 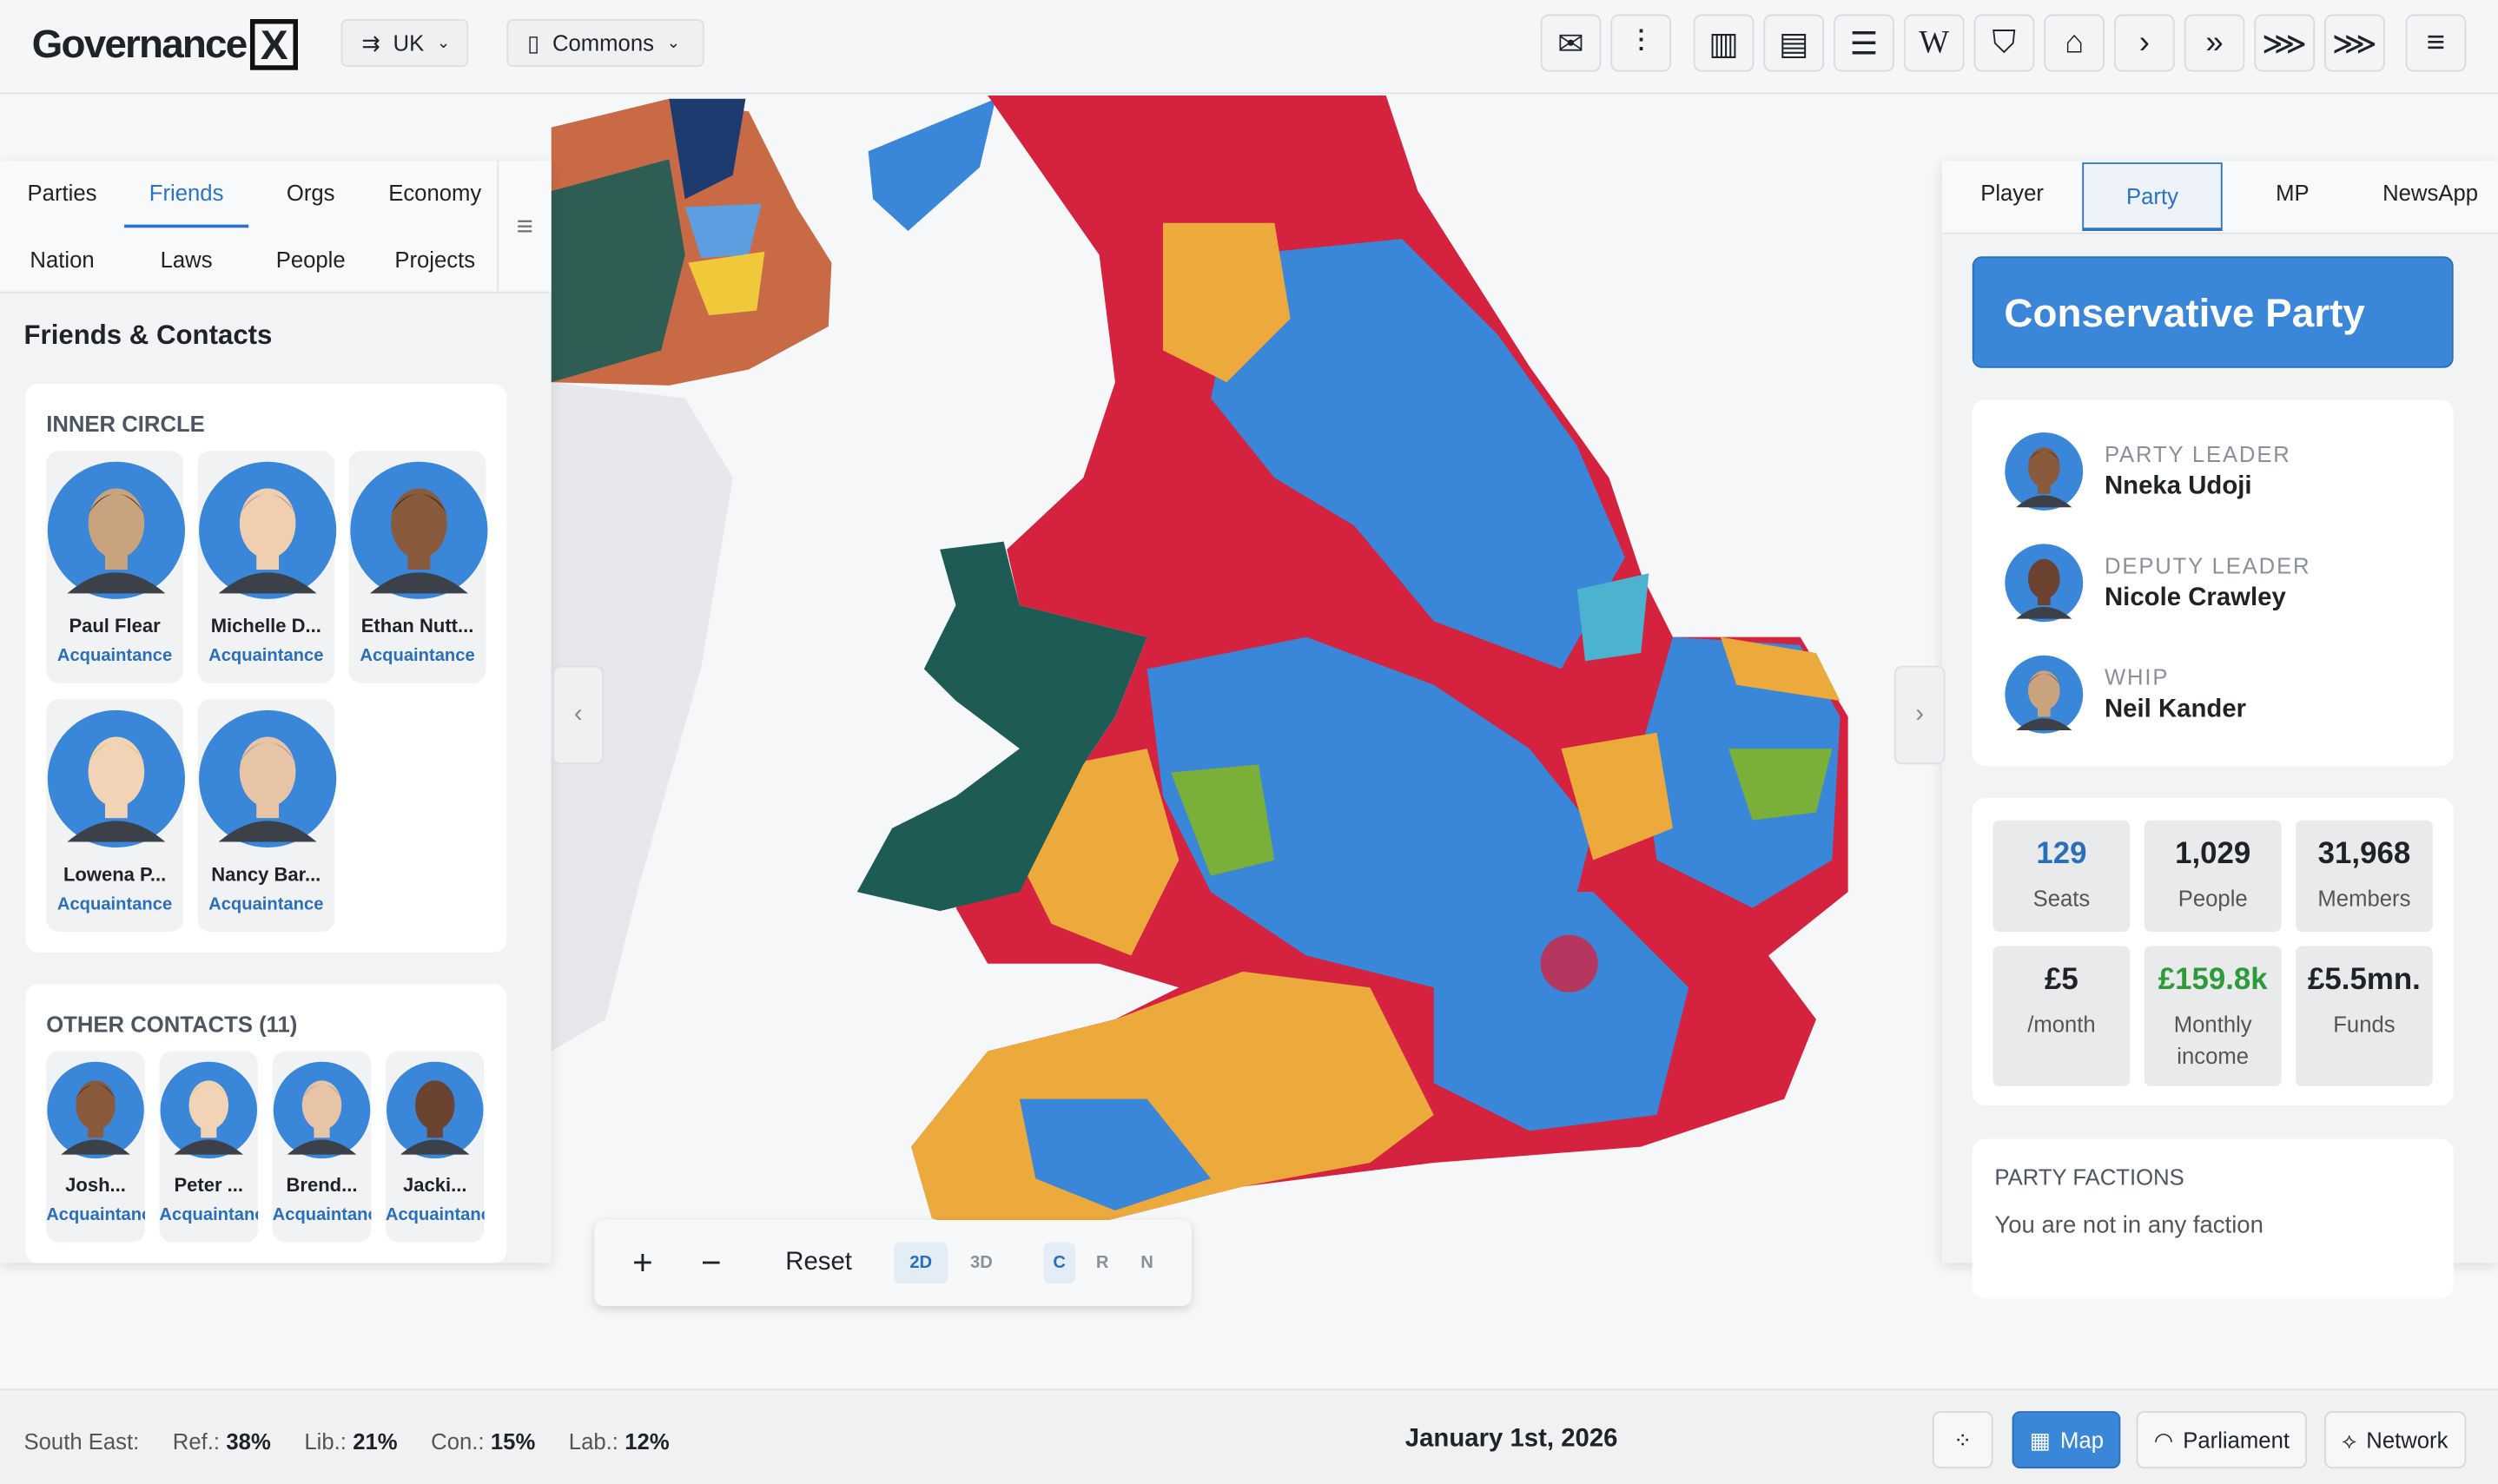 I want to click on leader-row: WHIP Neil Kander, so click(x=2219, y=696).